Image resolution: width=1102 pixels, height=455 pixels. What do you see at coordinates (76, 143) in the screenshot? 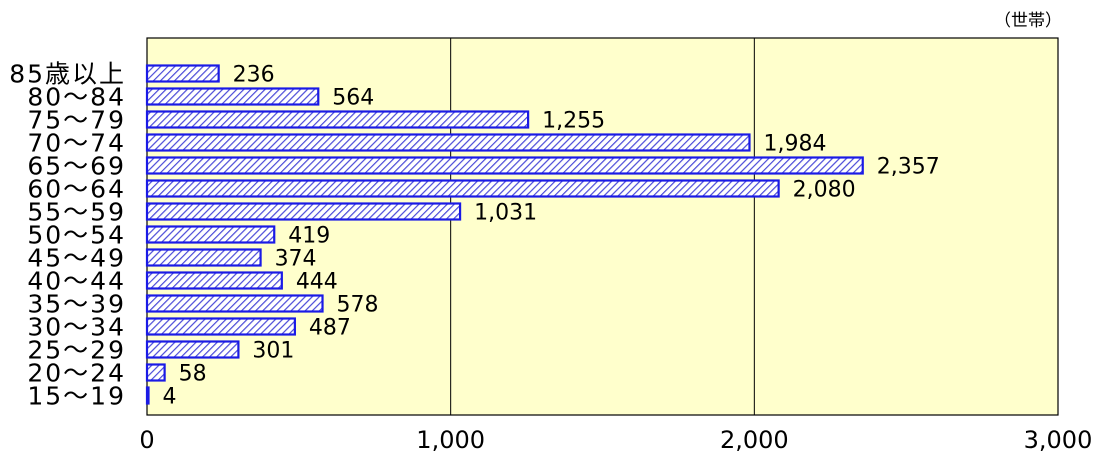
I see `category-label-3: 70～74` at bounding box center [76, 143].